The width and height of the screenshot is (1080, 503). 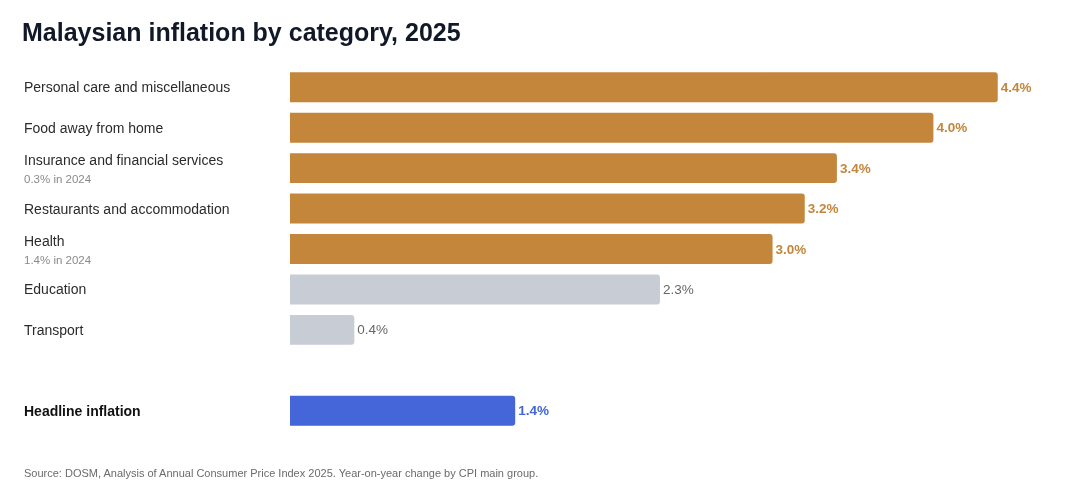 What do you see at coordinates (823, 209) in the screenshot?
I see `data-label: 3.2%` at bounding box center [823, 209].